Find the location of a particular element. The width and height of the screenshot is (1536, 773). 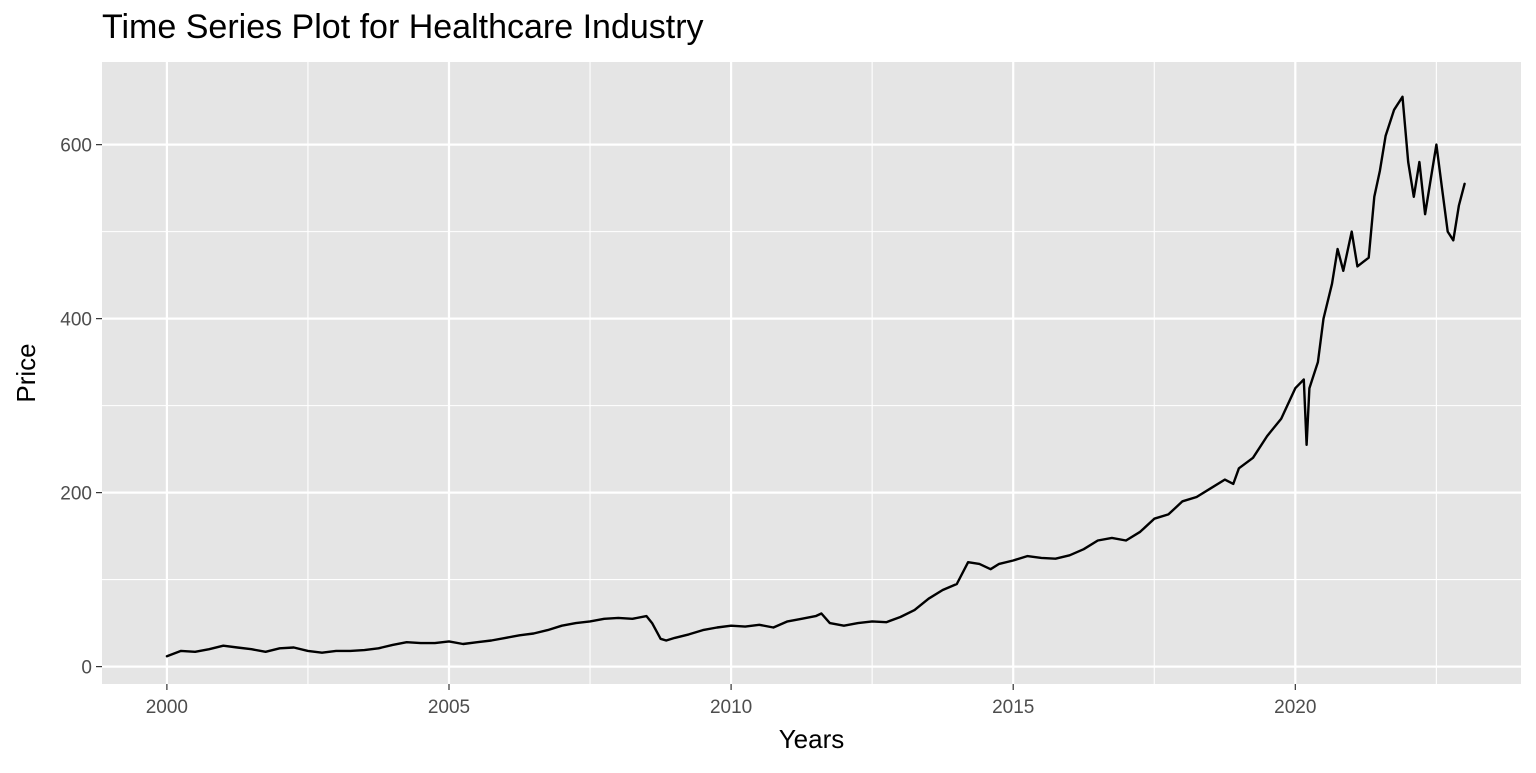

x-tick-label: 2020 is located at coordinates (1295, 707).